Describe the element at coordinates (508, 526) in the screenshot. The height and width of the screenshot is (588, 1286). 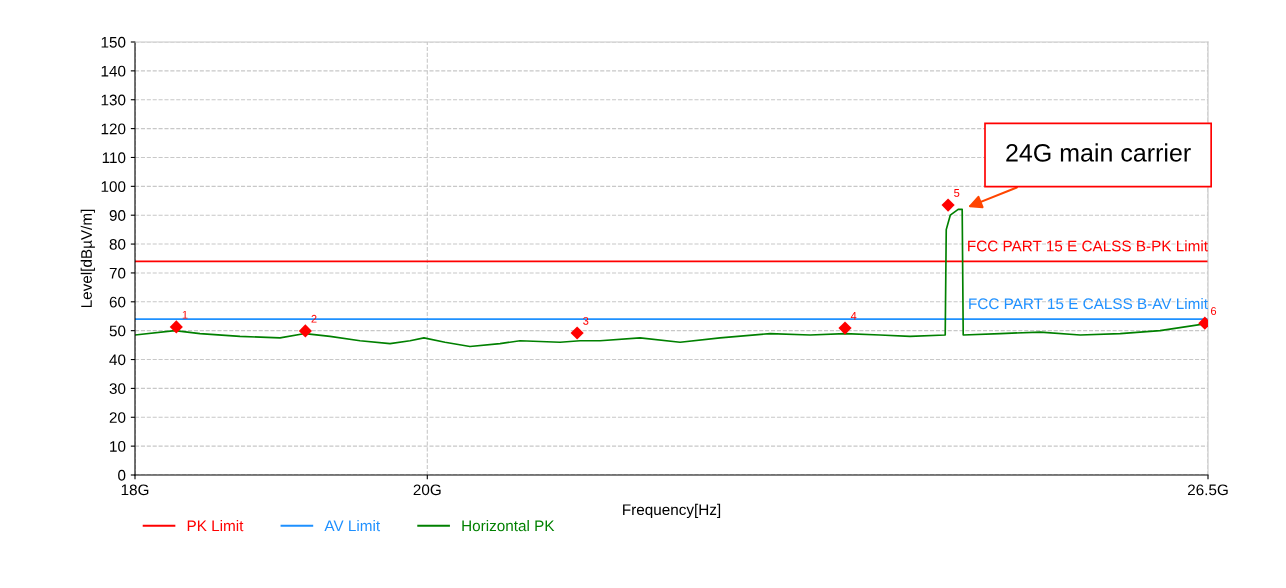
I see `legend-label: Horizontal PK` at that location.